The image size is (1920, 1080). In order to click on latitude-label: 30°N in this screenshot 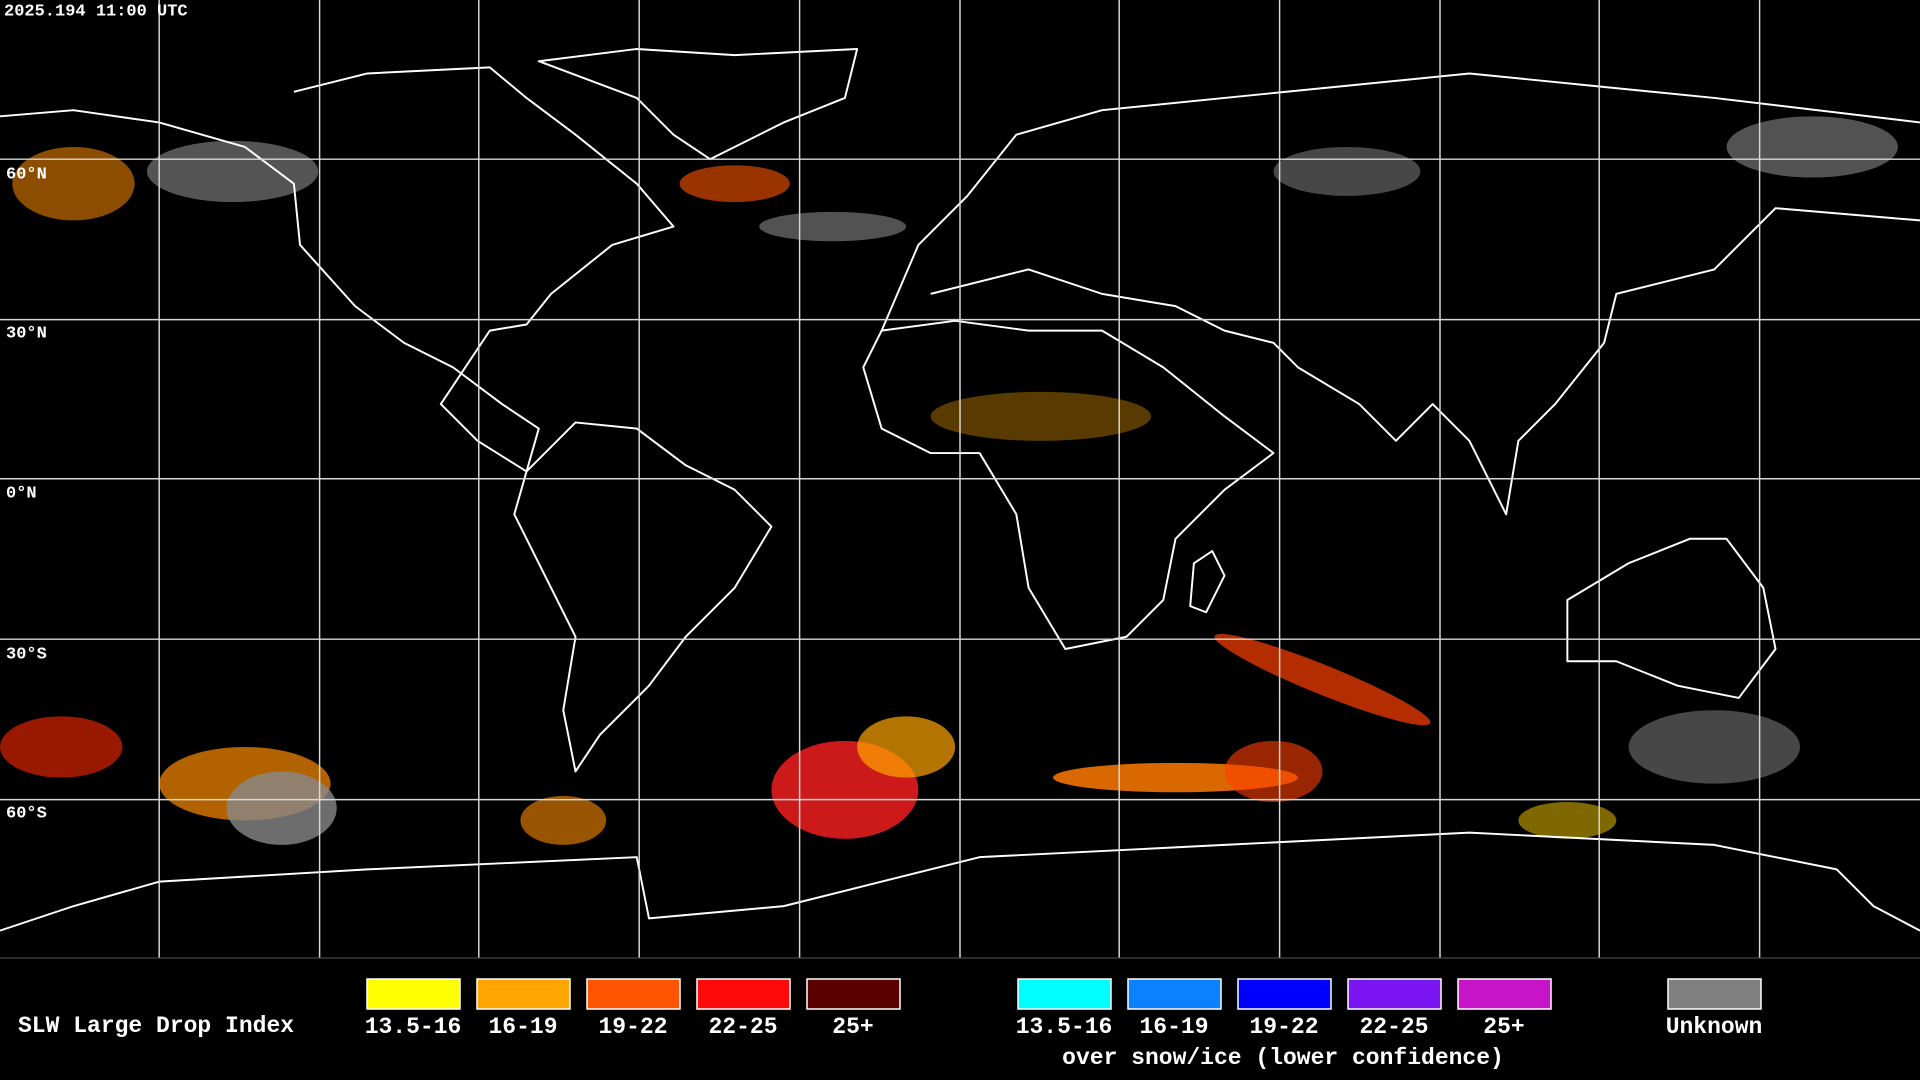, I will do `click(26, 333)`.